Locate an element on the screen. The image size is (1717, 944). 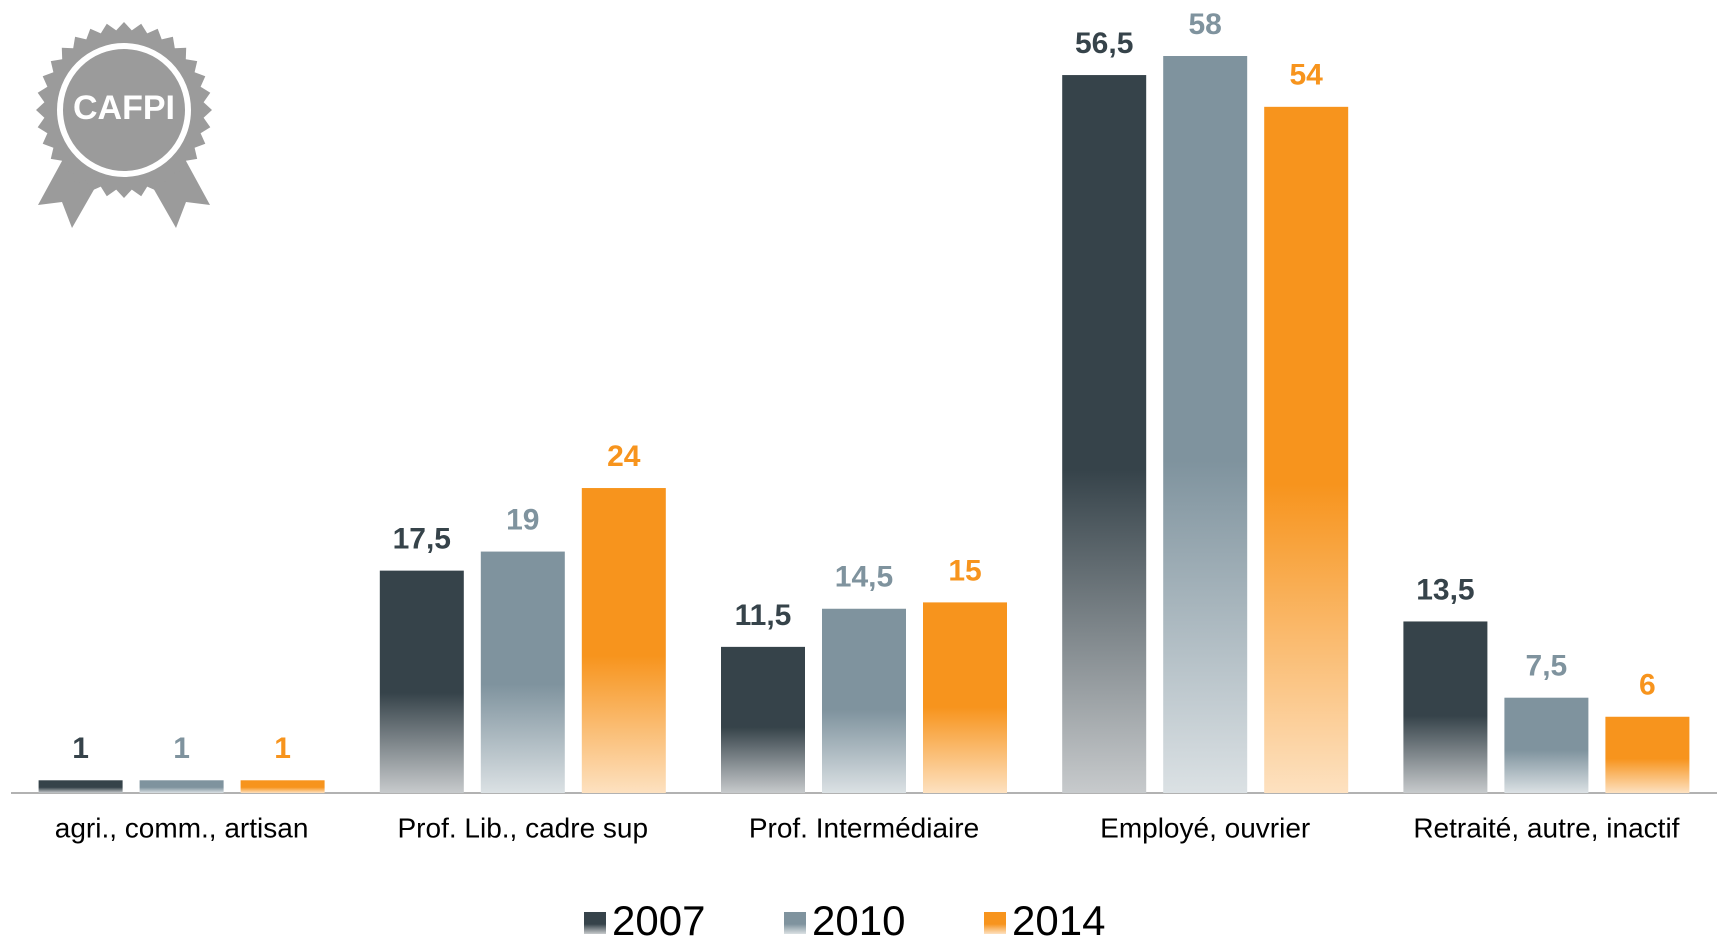
data-label: 15 is located at coordinates (964, 570).